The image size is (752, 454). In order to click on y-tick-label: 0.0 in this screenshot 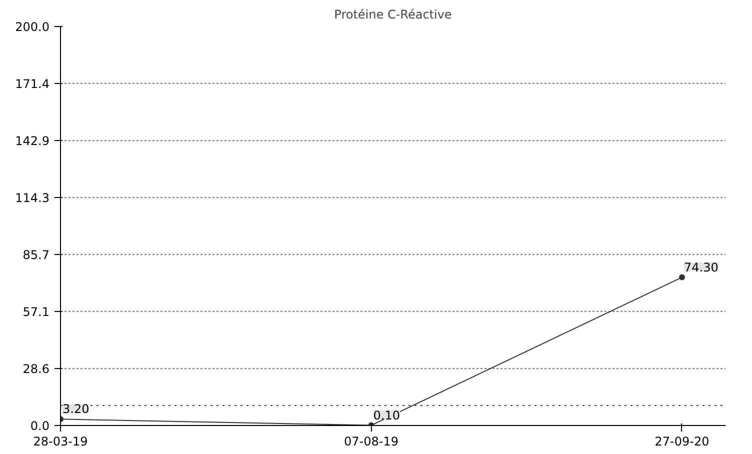, I will do `click(40, 426)`.